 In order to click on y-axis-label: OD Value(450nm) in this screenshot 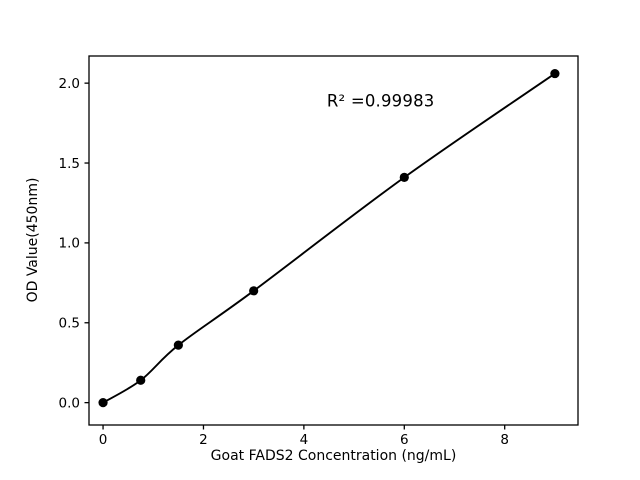, I will do `click(33, 240)`.